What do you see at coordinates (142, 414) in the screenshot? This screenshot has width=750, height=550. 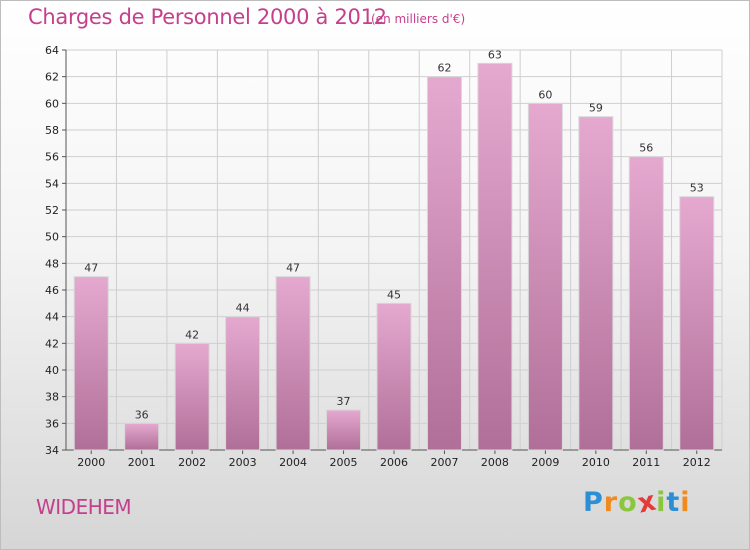 I see `data-label-2001: 36` at bounding box center [142, 414].